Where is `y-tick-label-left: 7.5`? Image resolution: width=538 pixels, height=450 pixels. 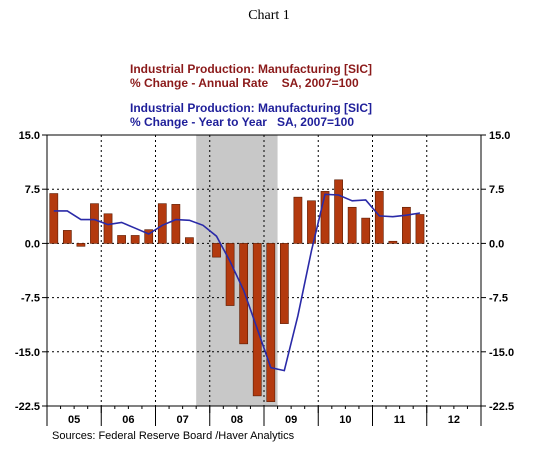
y-tick-label-left: 7.5 is located at coordinates (32, 190).